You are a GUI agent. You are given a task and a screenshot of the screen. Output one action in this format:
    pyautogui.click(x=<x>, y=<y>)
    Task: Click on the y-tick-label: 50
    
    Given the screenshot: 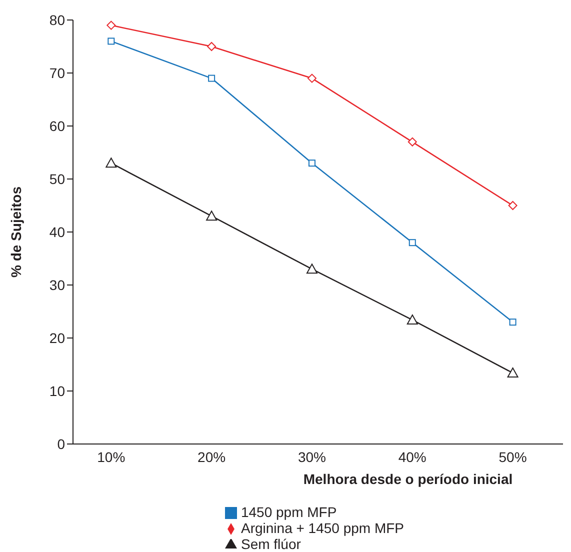 What is the action you would take?
    pyautogui.click(x=57, y=178)
    